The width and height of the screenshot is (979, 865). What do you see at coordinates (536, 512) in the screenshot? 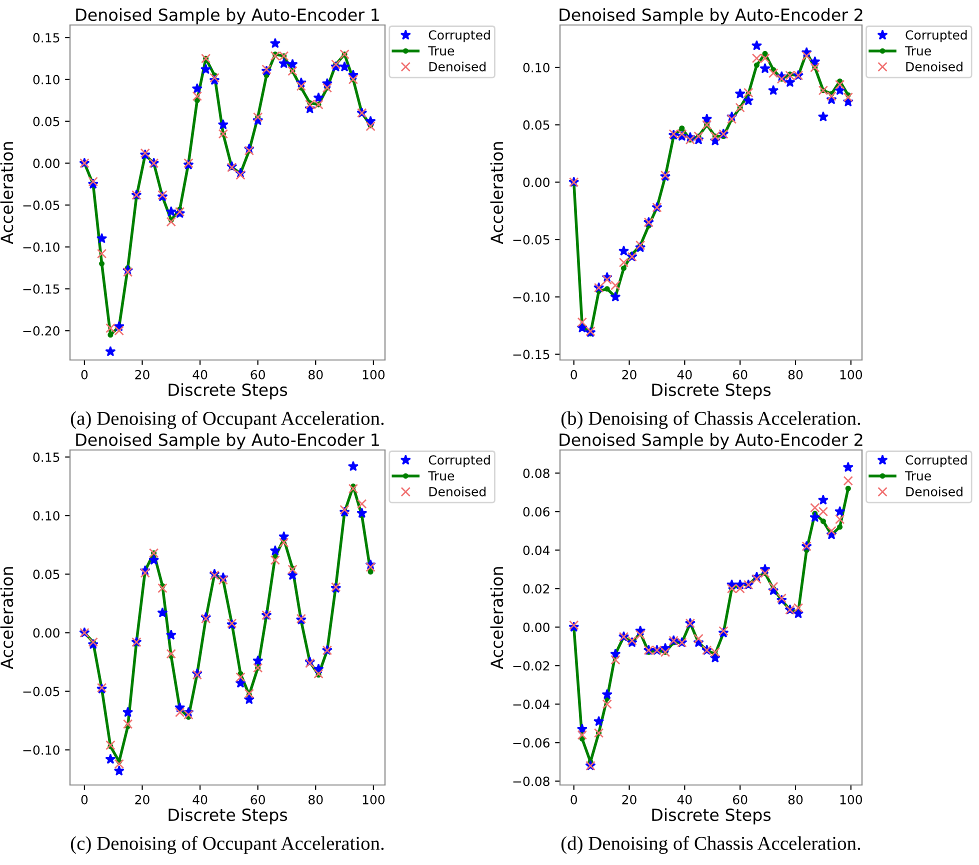
I see `y-tick-label: 0.06` at bounding box center [536, 512].